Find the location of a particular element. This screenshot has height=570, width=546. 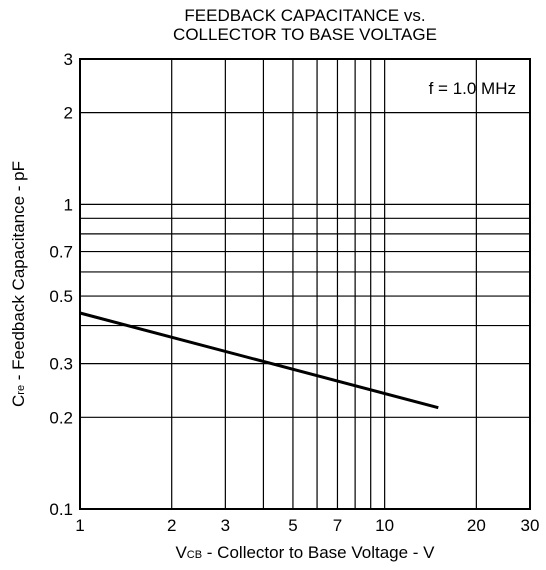

y-tick-label: 0.1 is located at coordinates (61, 509).